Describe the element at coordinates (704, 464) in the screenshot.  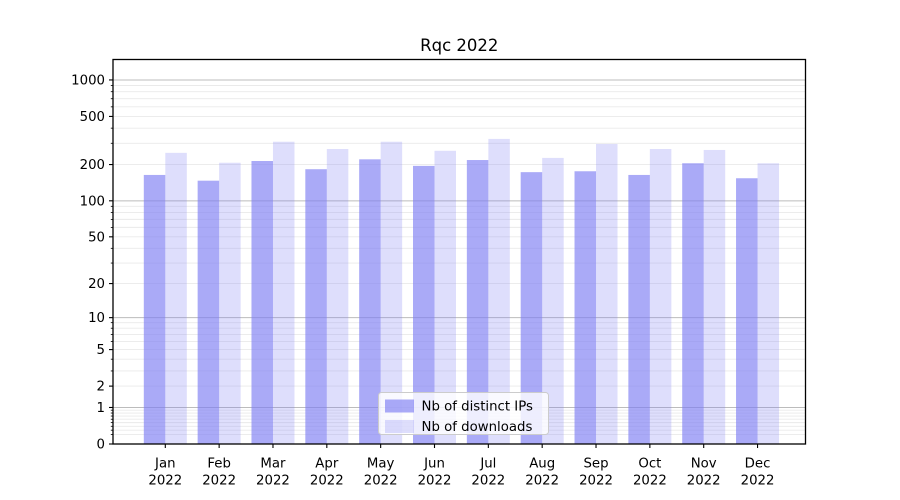
I see `x-tick-label-month: Nov` at that location.